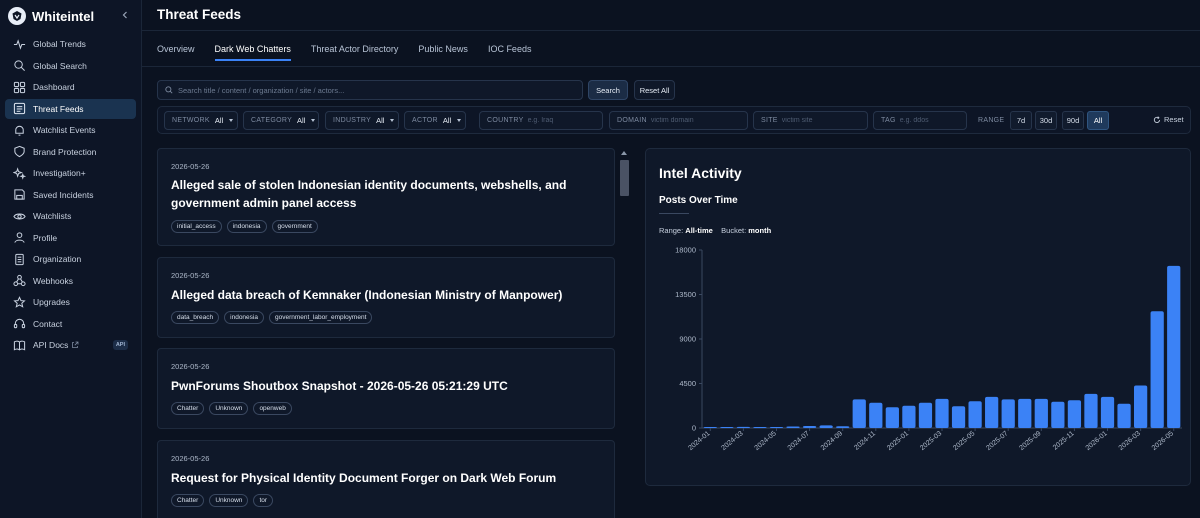 This screenshot has height=518, width=1200. Describe the element at coordinates (700, 173) in the screenshot. I see `intel-title: Intel Activity` at that location.